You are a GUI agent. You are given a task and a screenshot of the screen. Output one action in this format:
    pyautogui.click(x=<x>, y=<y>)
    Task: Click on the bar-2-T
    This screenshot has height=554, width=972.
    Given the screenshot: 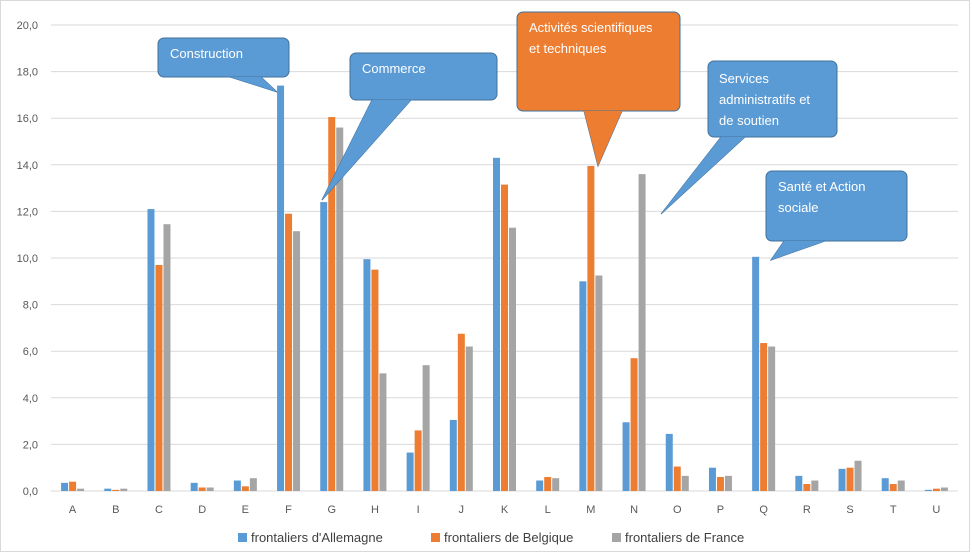 What is the action you would take?
    pyautogui.click(x=893, y=487)
    